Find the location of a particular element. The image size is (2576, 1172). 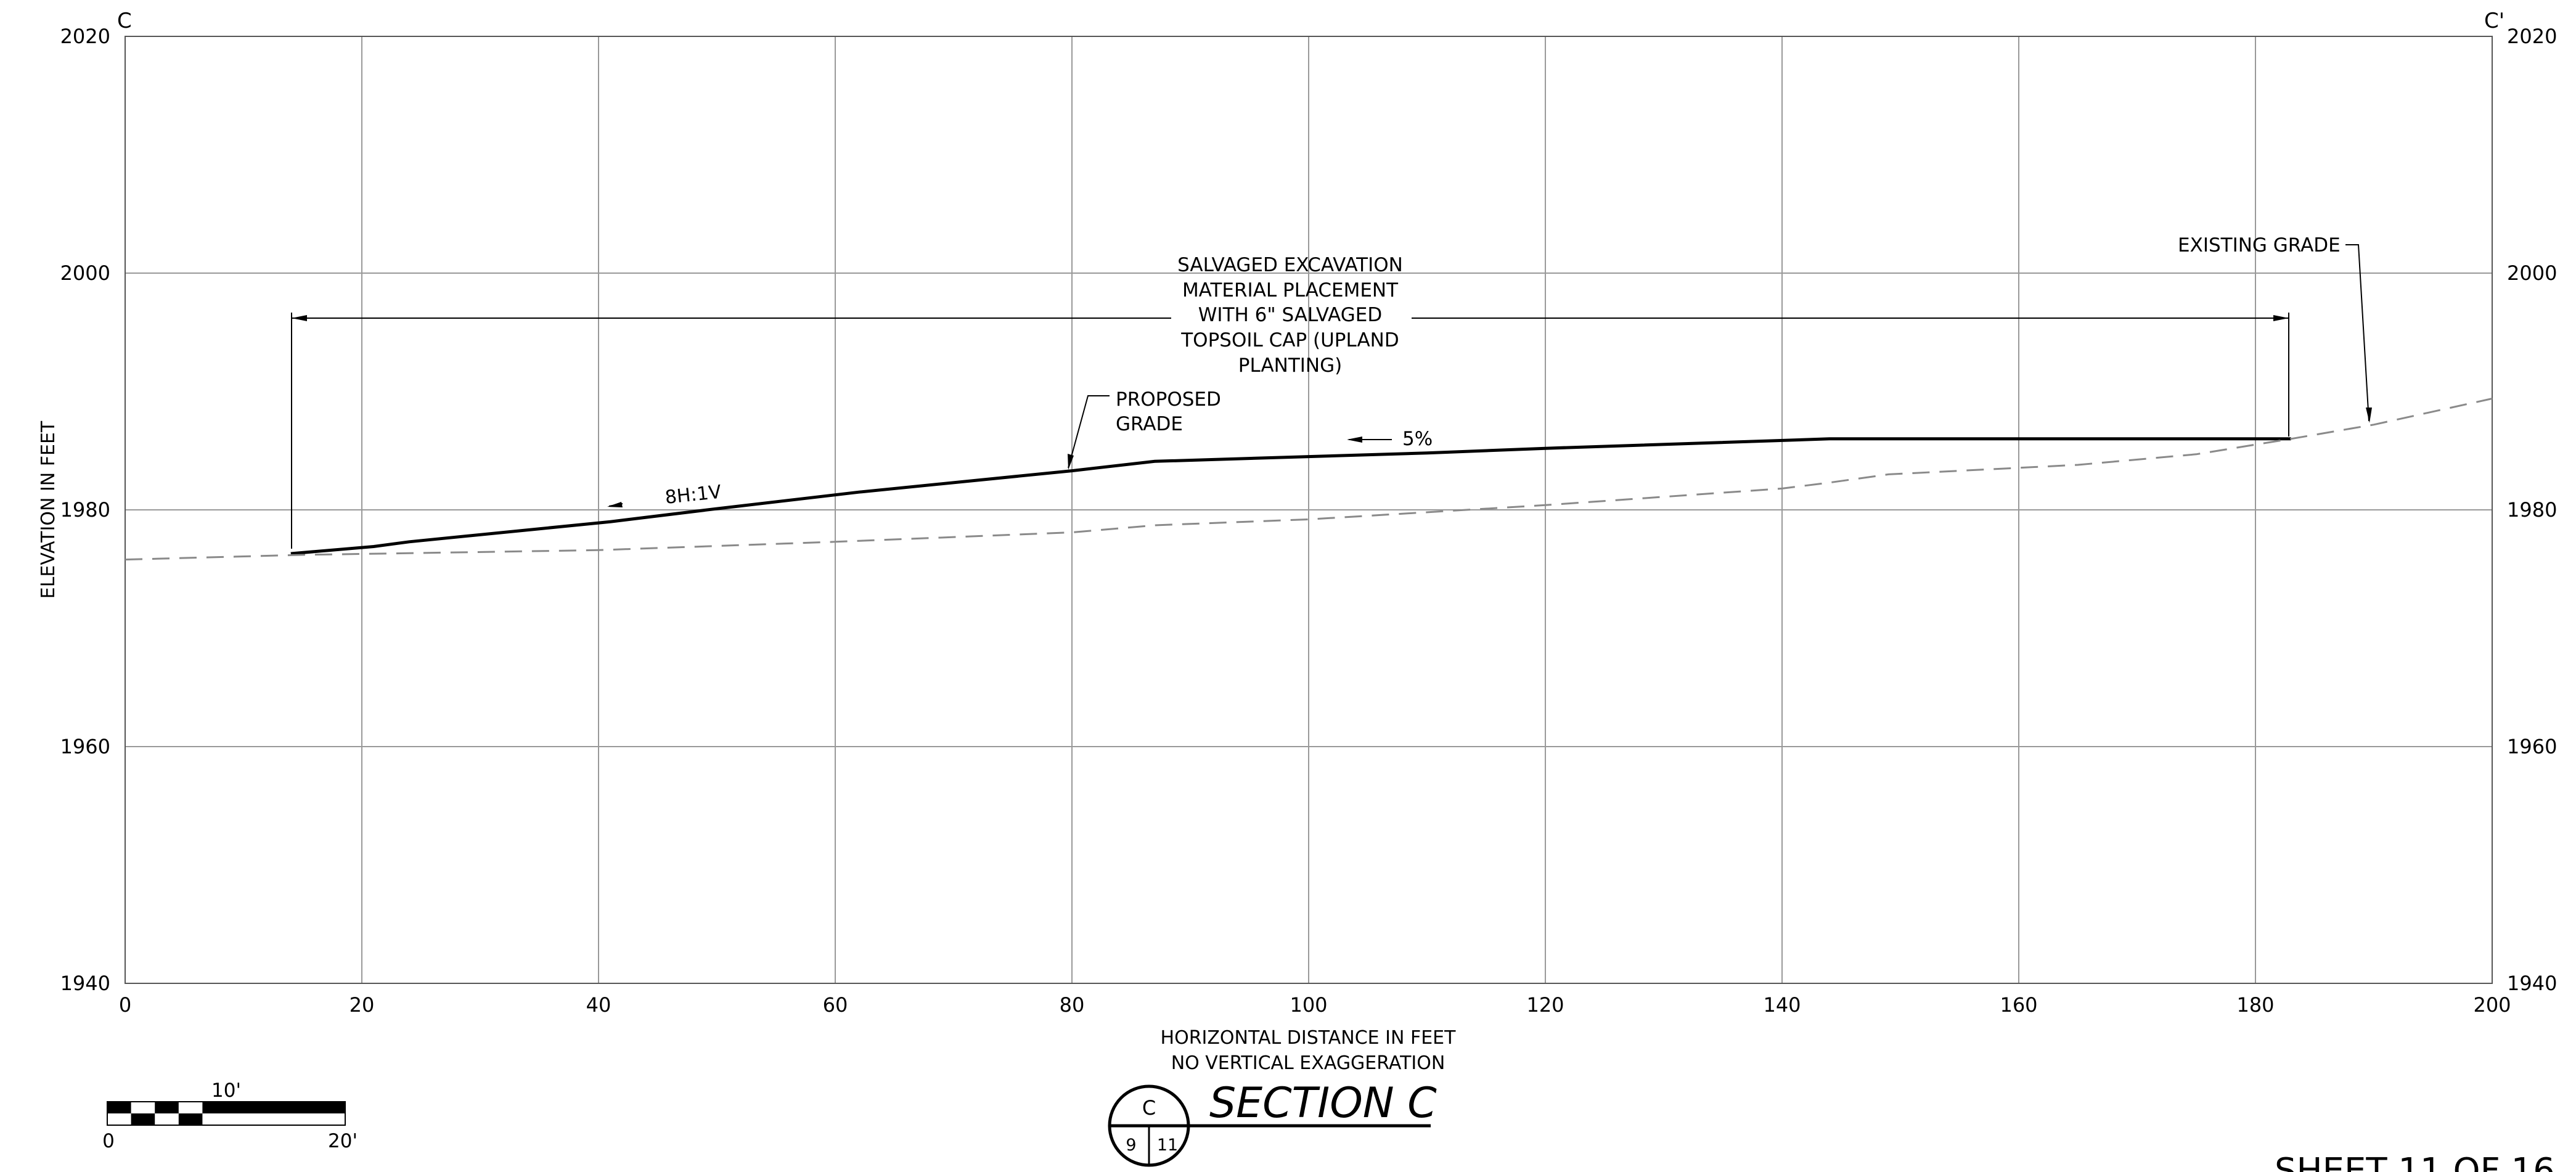

top-slope-label: 5% is located at coordinates (1390, 439).